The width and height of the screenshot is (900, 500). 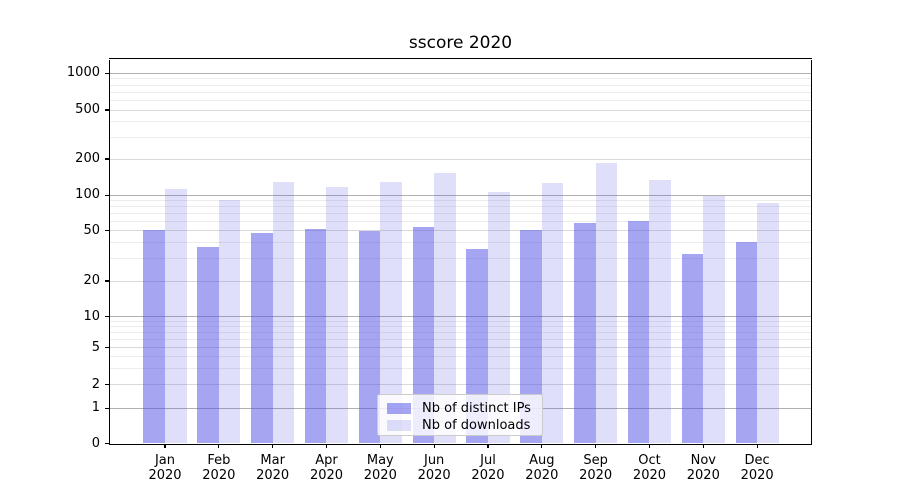 I want to click on bar-distinct-ips-oct, so click(x=638, y=332).